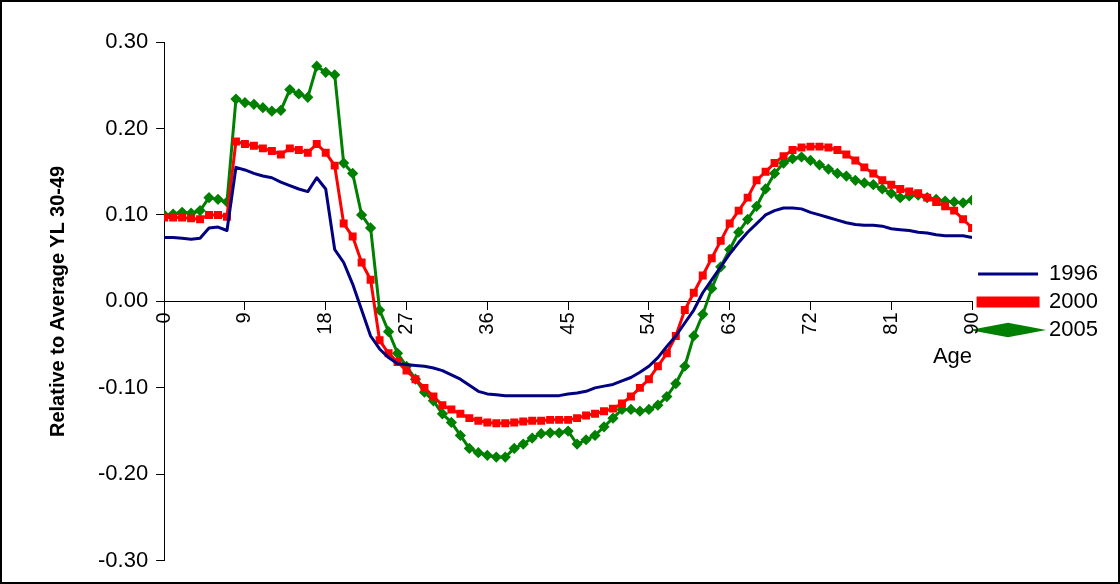 The height and width of the screenshot is (584, 1120). Describe the element at coordinates (1074, 273) in the screenshot. I see `legend-label: 1996` at that location.